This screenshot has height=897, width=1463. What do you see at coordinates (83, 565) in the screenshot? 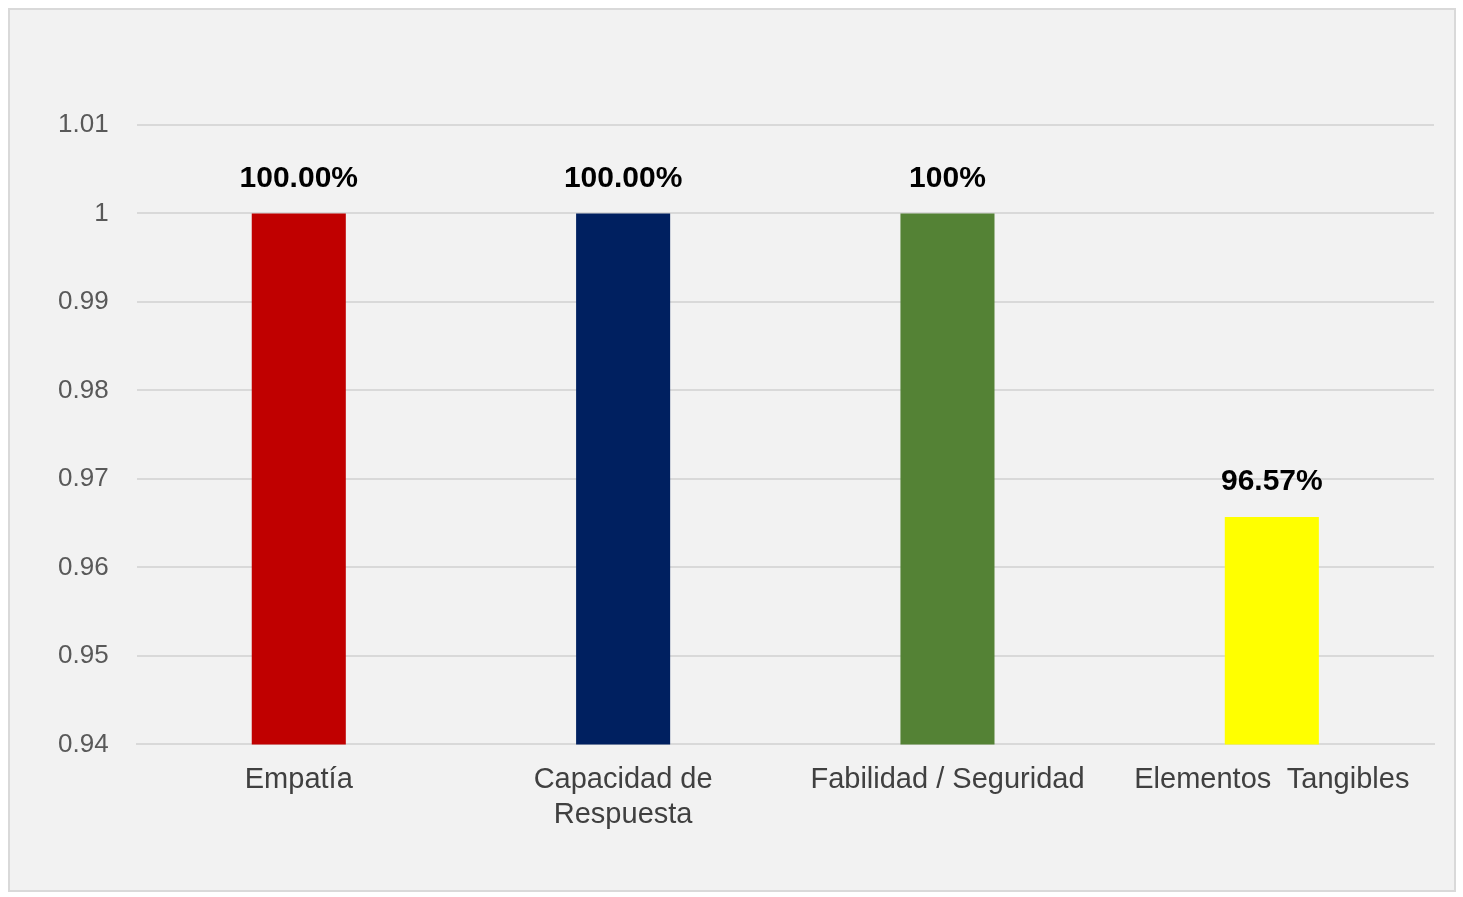
I see `y-tick-label: 0.96` at bounding box center [83, 565].